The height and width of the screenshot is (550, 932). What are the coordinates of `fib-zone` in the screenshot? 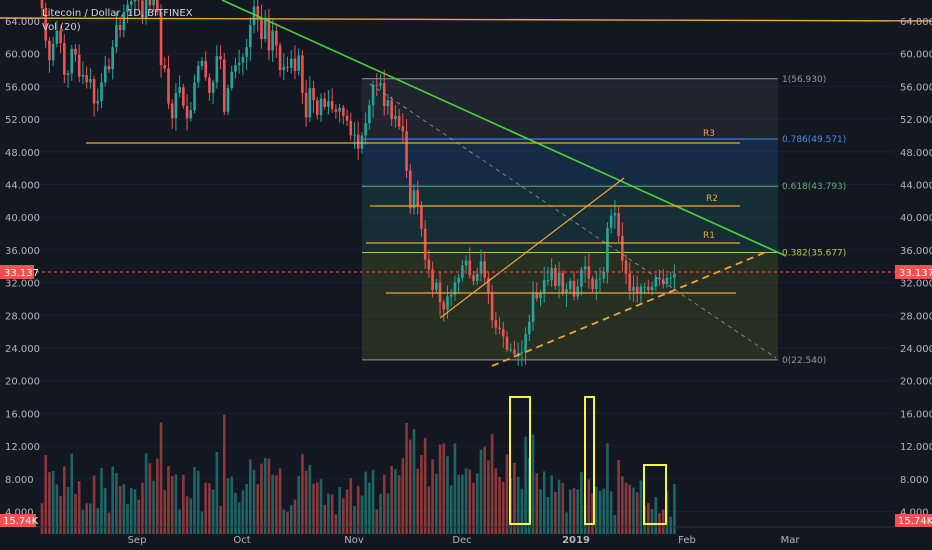 It's located at (570, 162).